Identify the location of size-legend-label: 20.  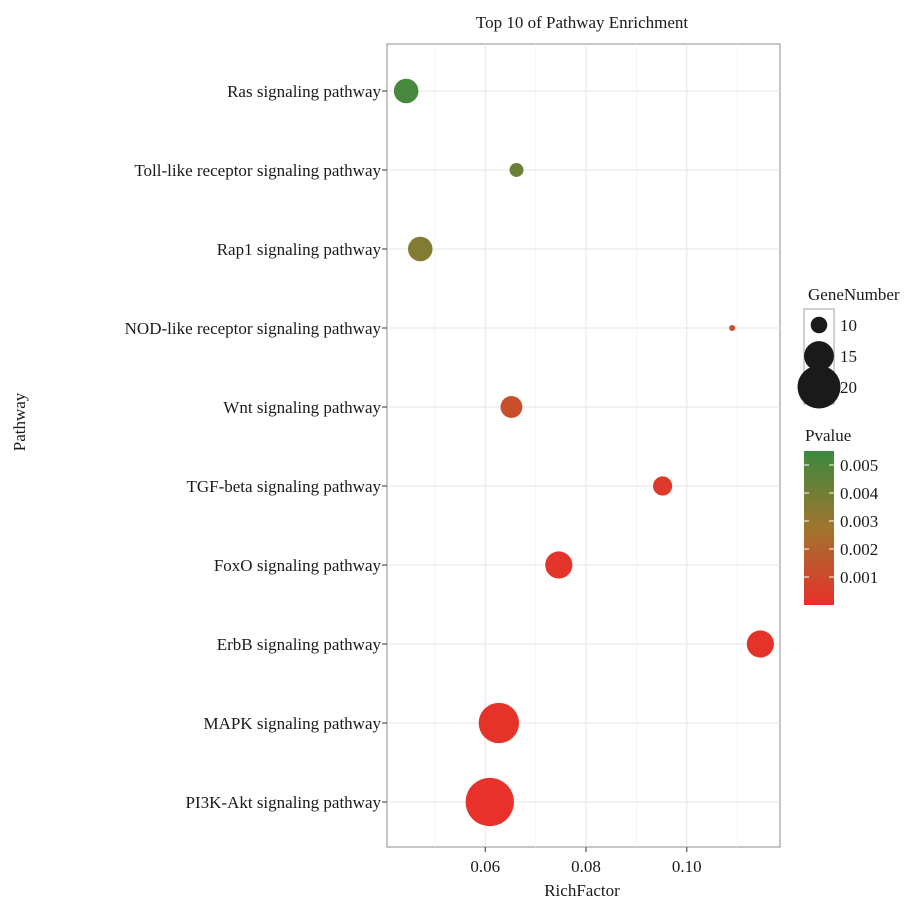
(848, 387).